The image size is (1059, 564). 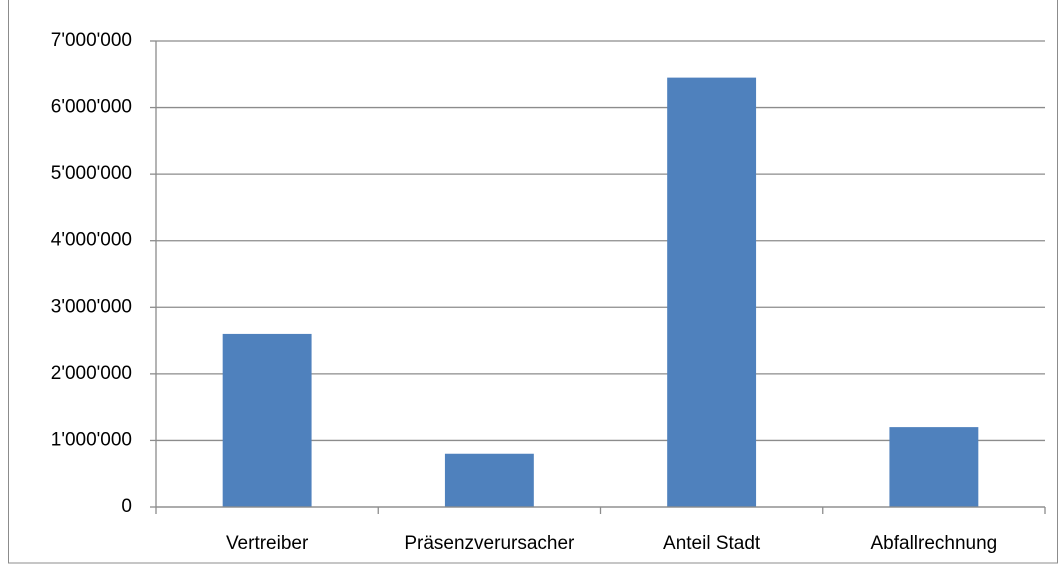 I want to click on x-tick-label: Vertreiber, so click(x=267, y=543).